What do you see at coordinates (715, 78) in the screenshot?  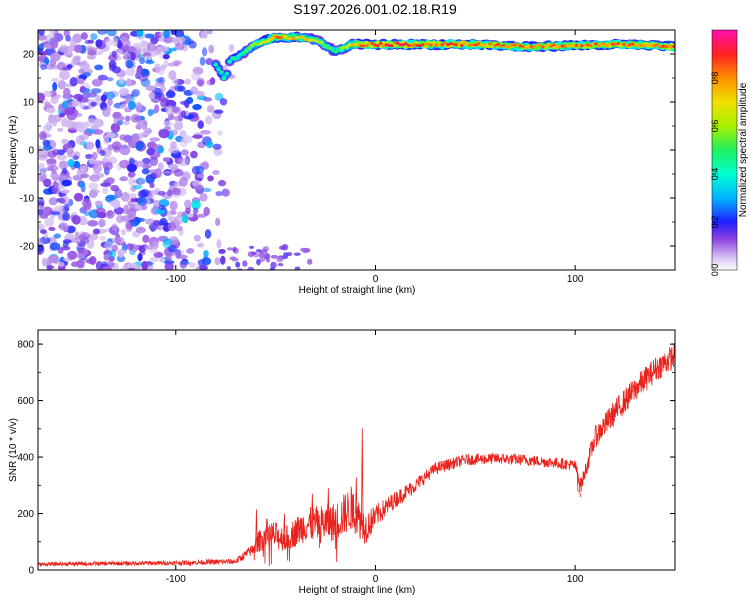 I see `colorbar-tick-label: 0.8` at bounding box center [715, 78].